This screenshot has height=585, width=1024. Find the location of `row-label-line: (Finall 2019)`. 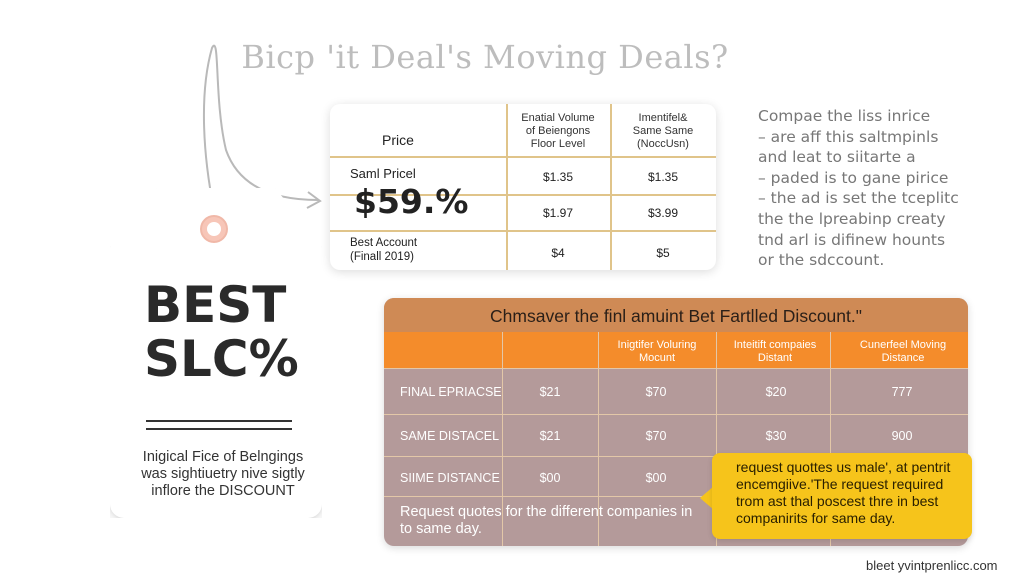

row-label-line: (Finall 2019) is located at coordinates (382, 257).